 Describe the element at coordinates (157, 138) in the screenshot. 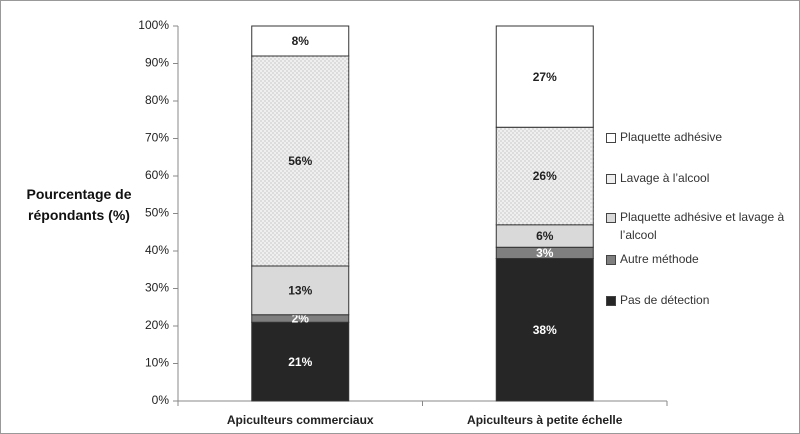

I see `y-tick-label: 70%` at that location.